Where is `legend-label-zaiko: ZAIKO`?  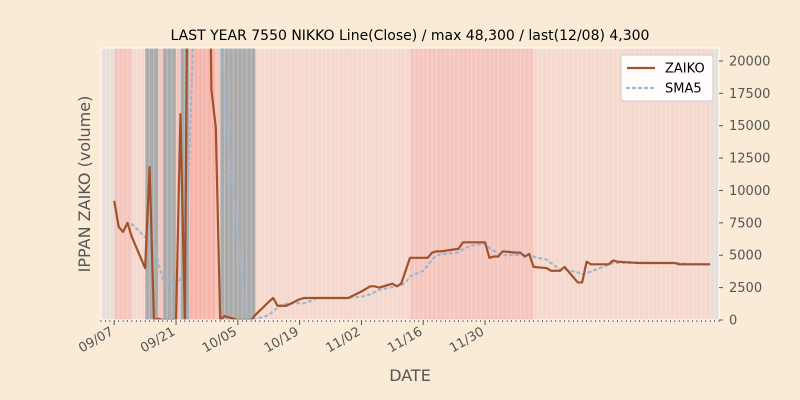 legend-label-zaiko: ZAIKO is located at coordinates (685, 69).